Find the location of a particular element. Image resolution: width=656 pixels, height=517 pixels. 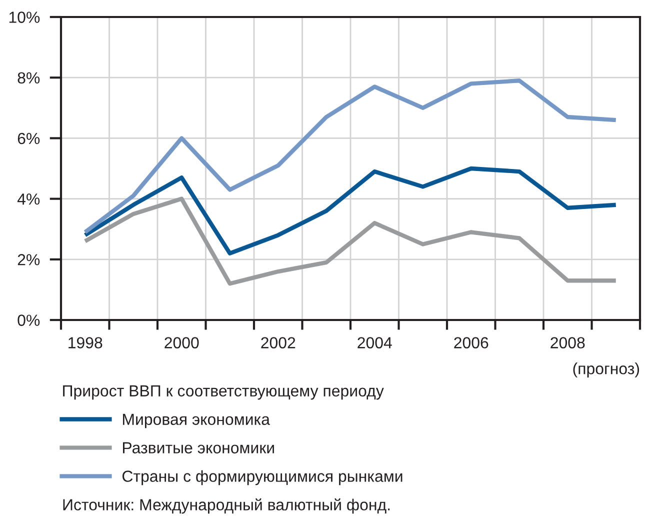

legend-label: Страны с формирующимися рынками is located at coordinates (262, 478).